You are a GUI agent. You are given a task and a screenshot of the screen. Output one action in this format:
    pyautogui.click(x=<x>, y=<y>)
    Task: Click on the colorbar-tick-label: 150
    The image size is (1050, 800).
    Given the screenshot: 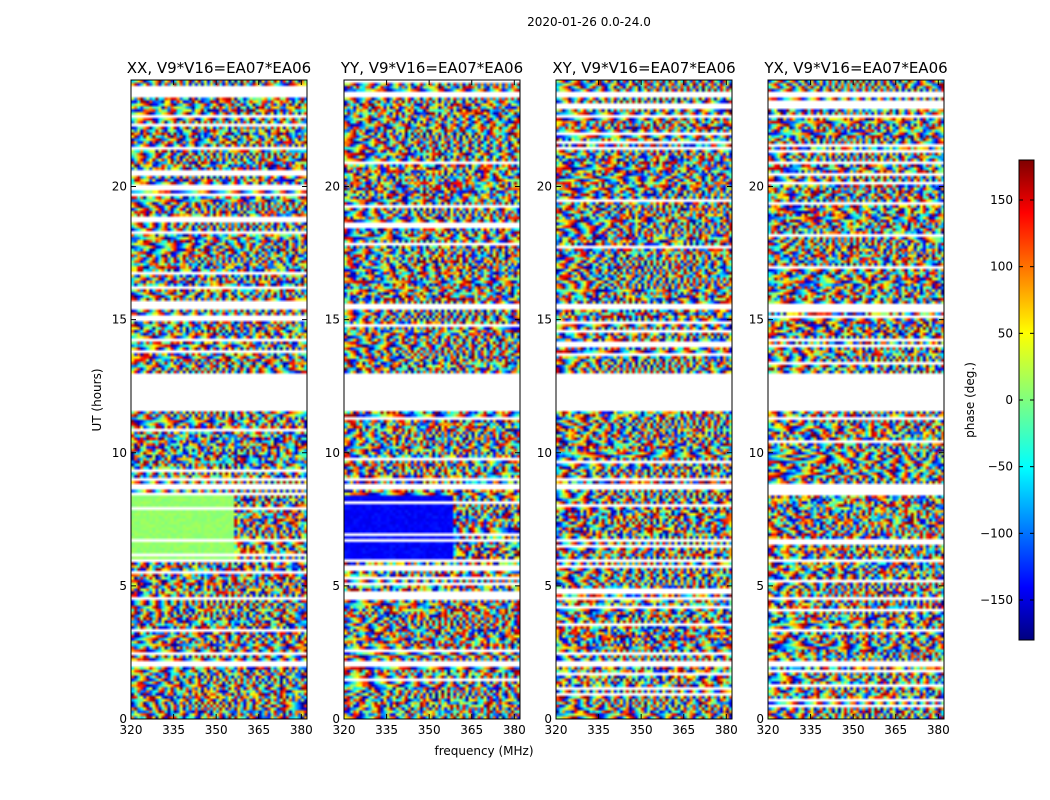 What is the action you would take?
    pyautogui.click(x=1001, y=200)
    